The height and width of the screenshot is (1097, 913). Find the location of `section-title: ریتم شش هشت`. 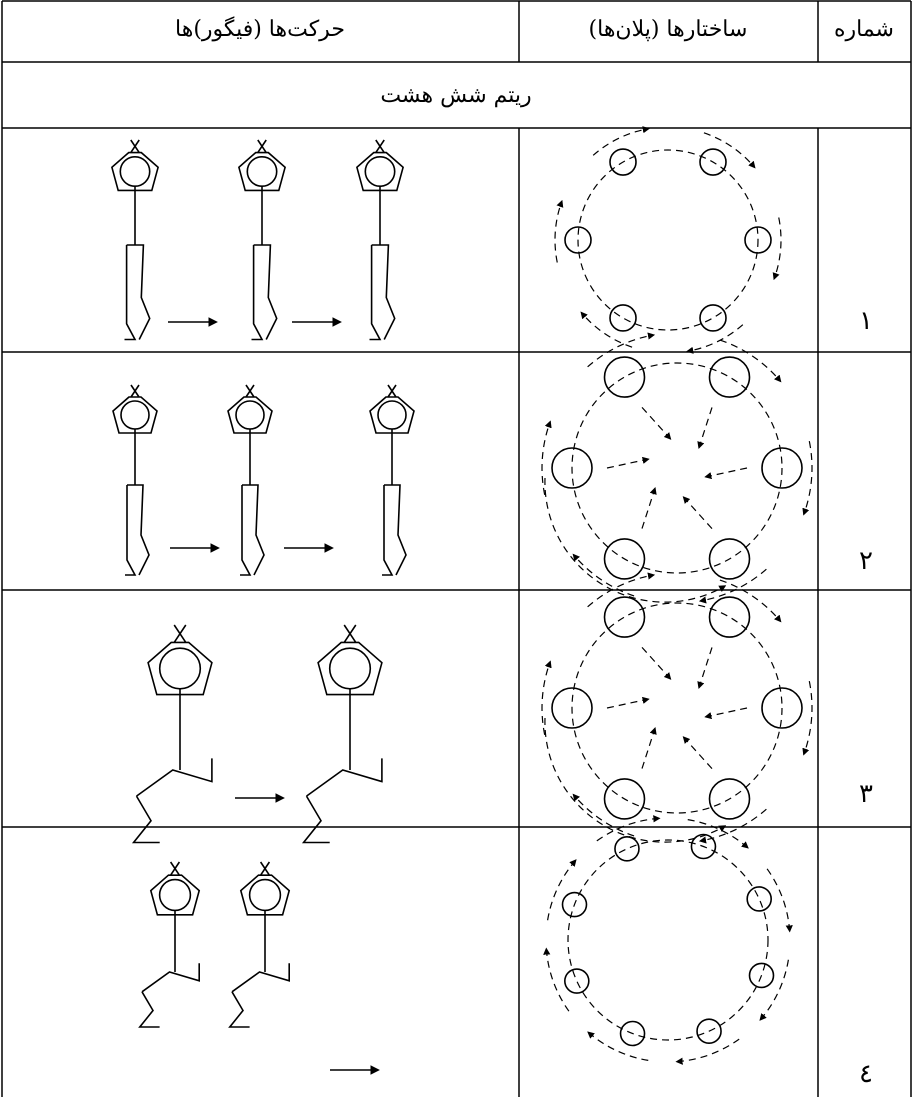

section-title: ریتم شش هشت is located at coordinates (455, 95).